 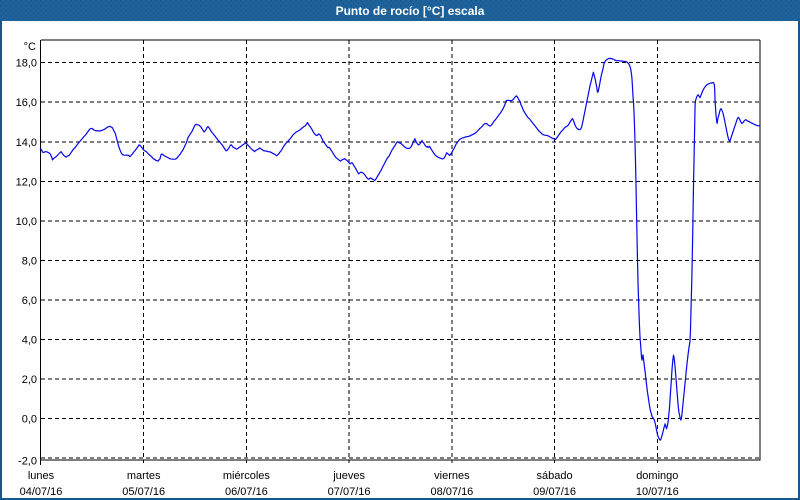 I want to click on svg-text: 07/07/16, so click(x=349, y=492).